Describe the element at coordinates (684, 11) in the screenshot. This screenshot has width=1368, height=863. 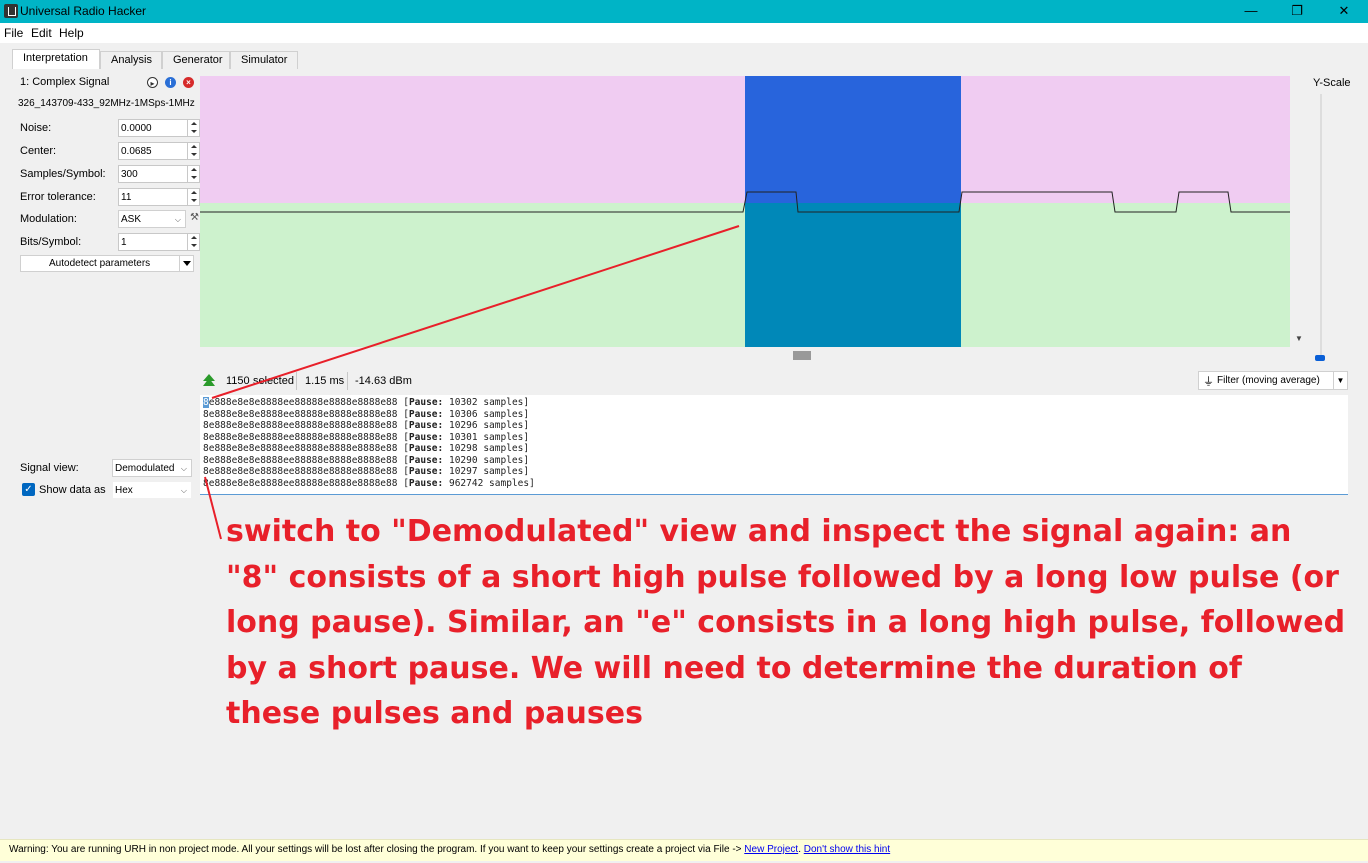
I see `title-bar: Universal Radio Hacker — ❐ ✕` at that location.